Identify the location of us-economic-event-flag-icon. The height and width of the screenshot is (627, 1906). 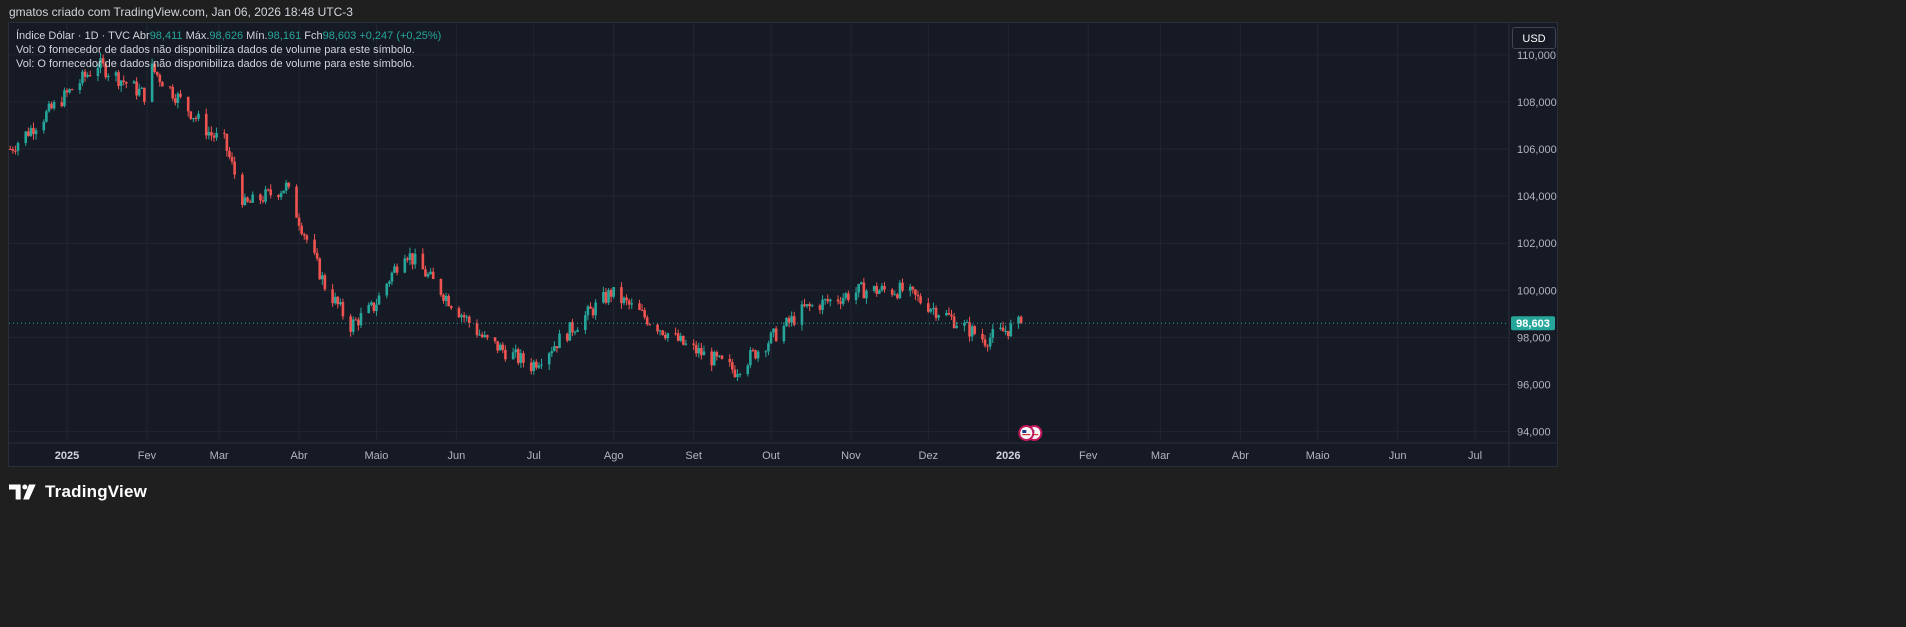
(1030, 433).